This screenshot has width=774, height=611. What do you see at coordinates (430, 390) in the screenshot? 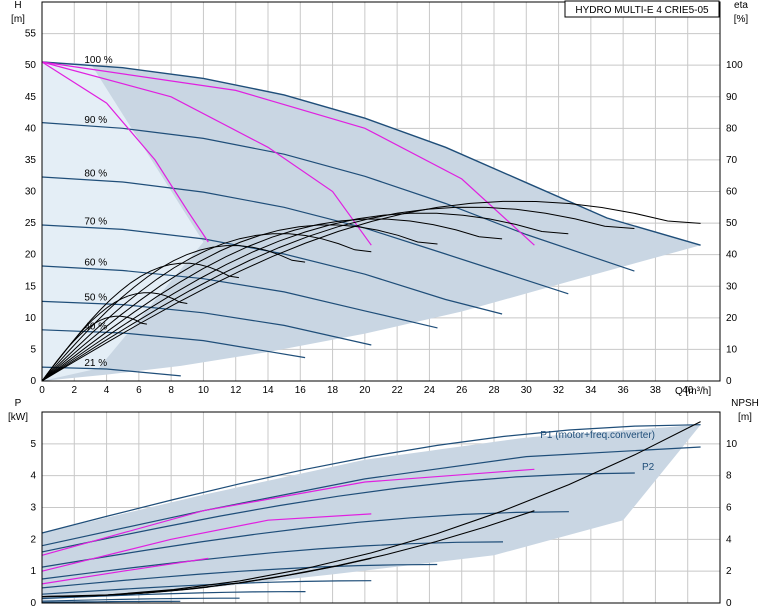
I see `x-tick-label: 24` at bounding box center [430, 390].